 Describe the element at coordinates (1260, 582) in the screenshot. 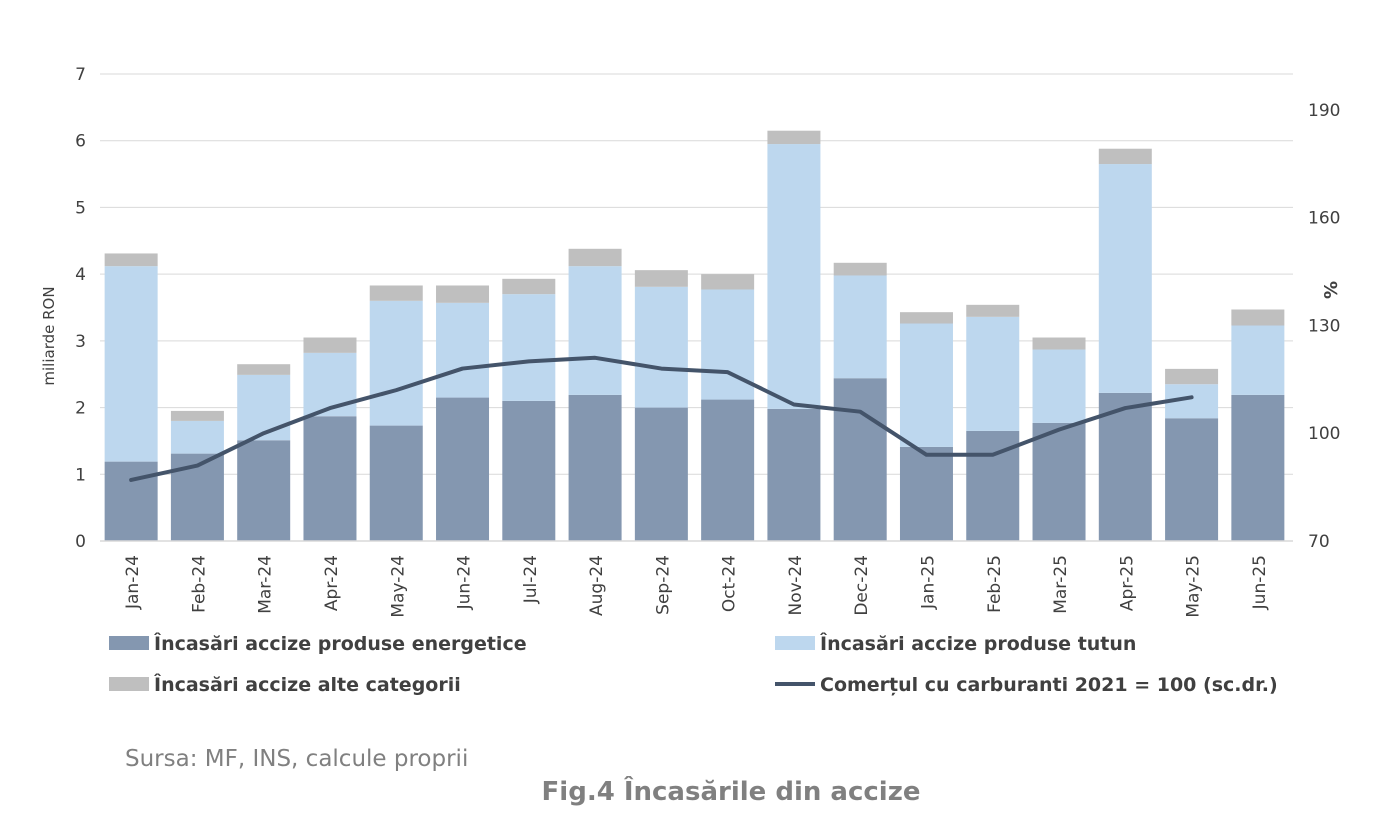

I see `x-tick-label: Jun-25` at that location.